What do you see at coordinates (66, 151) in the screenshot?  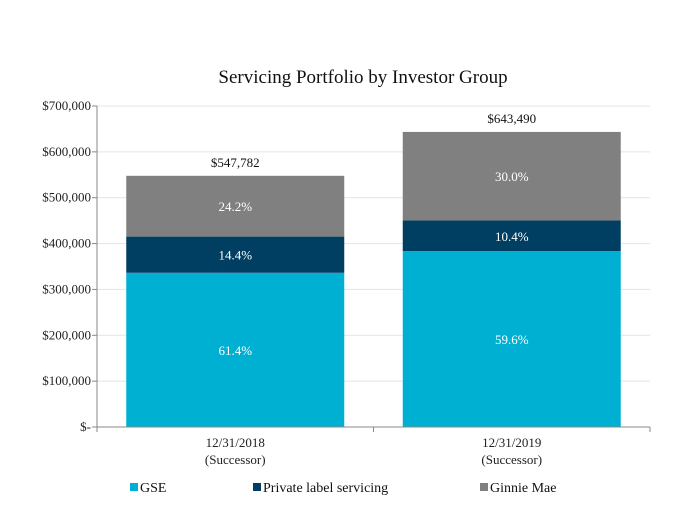 I see `y-tick-label: $600,000` at bounding box center [66, 151].